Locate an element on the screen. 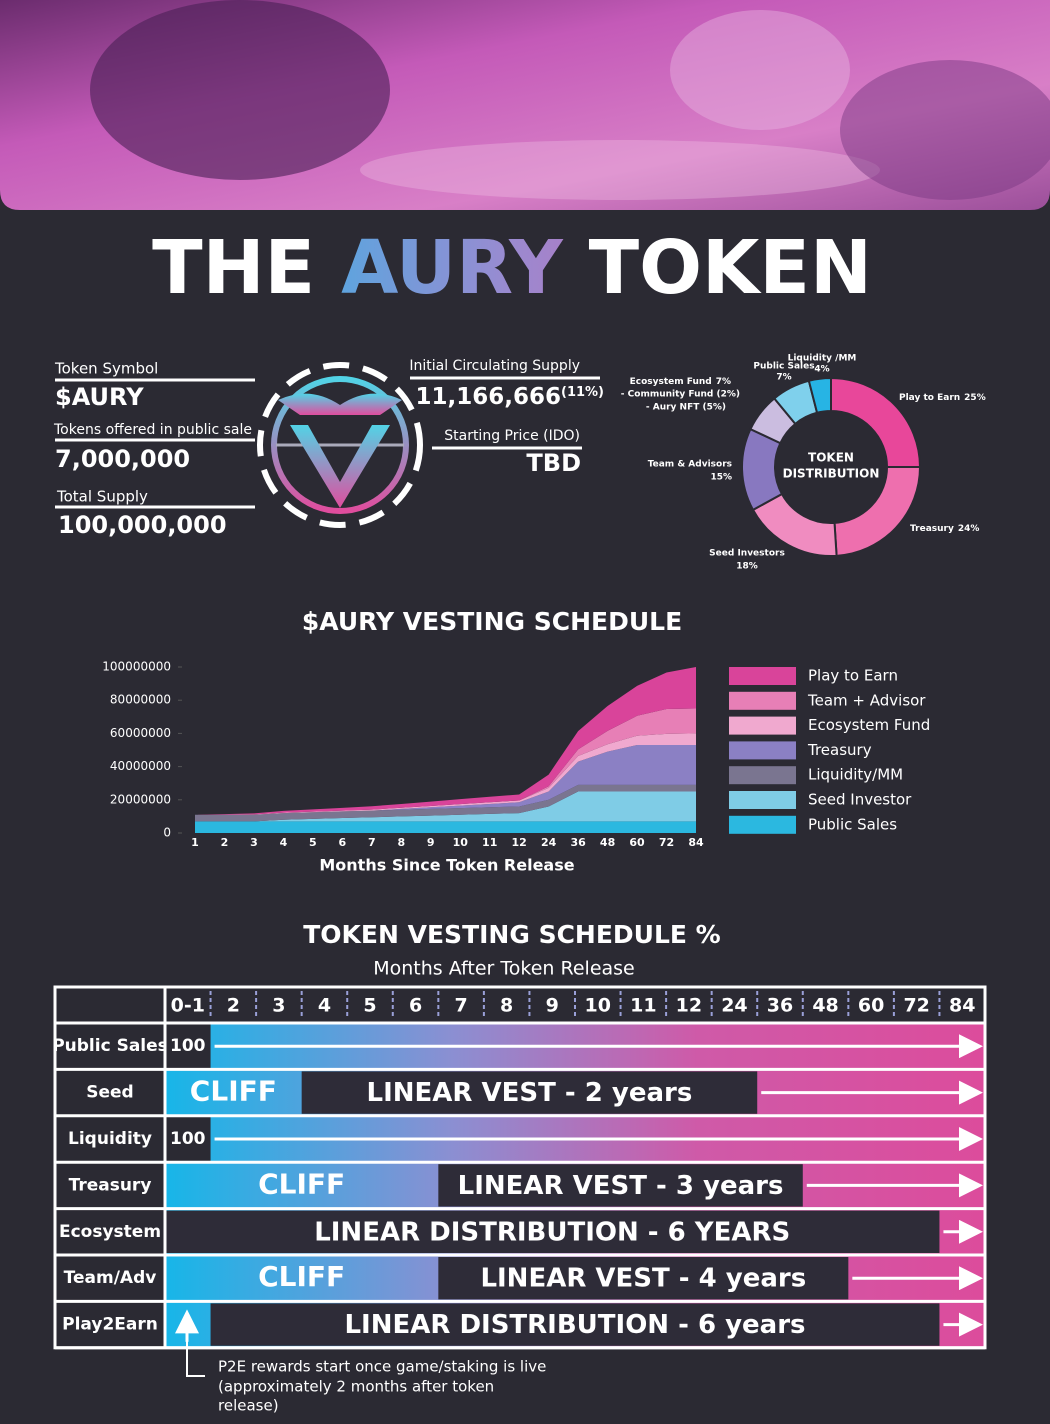 The width and height of the screenshot is (1050, 1424). legend-label: Public Sales is located at coordinates (852, 824).